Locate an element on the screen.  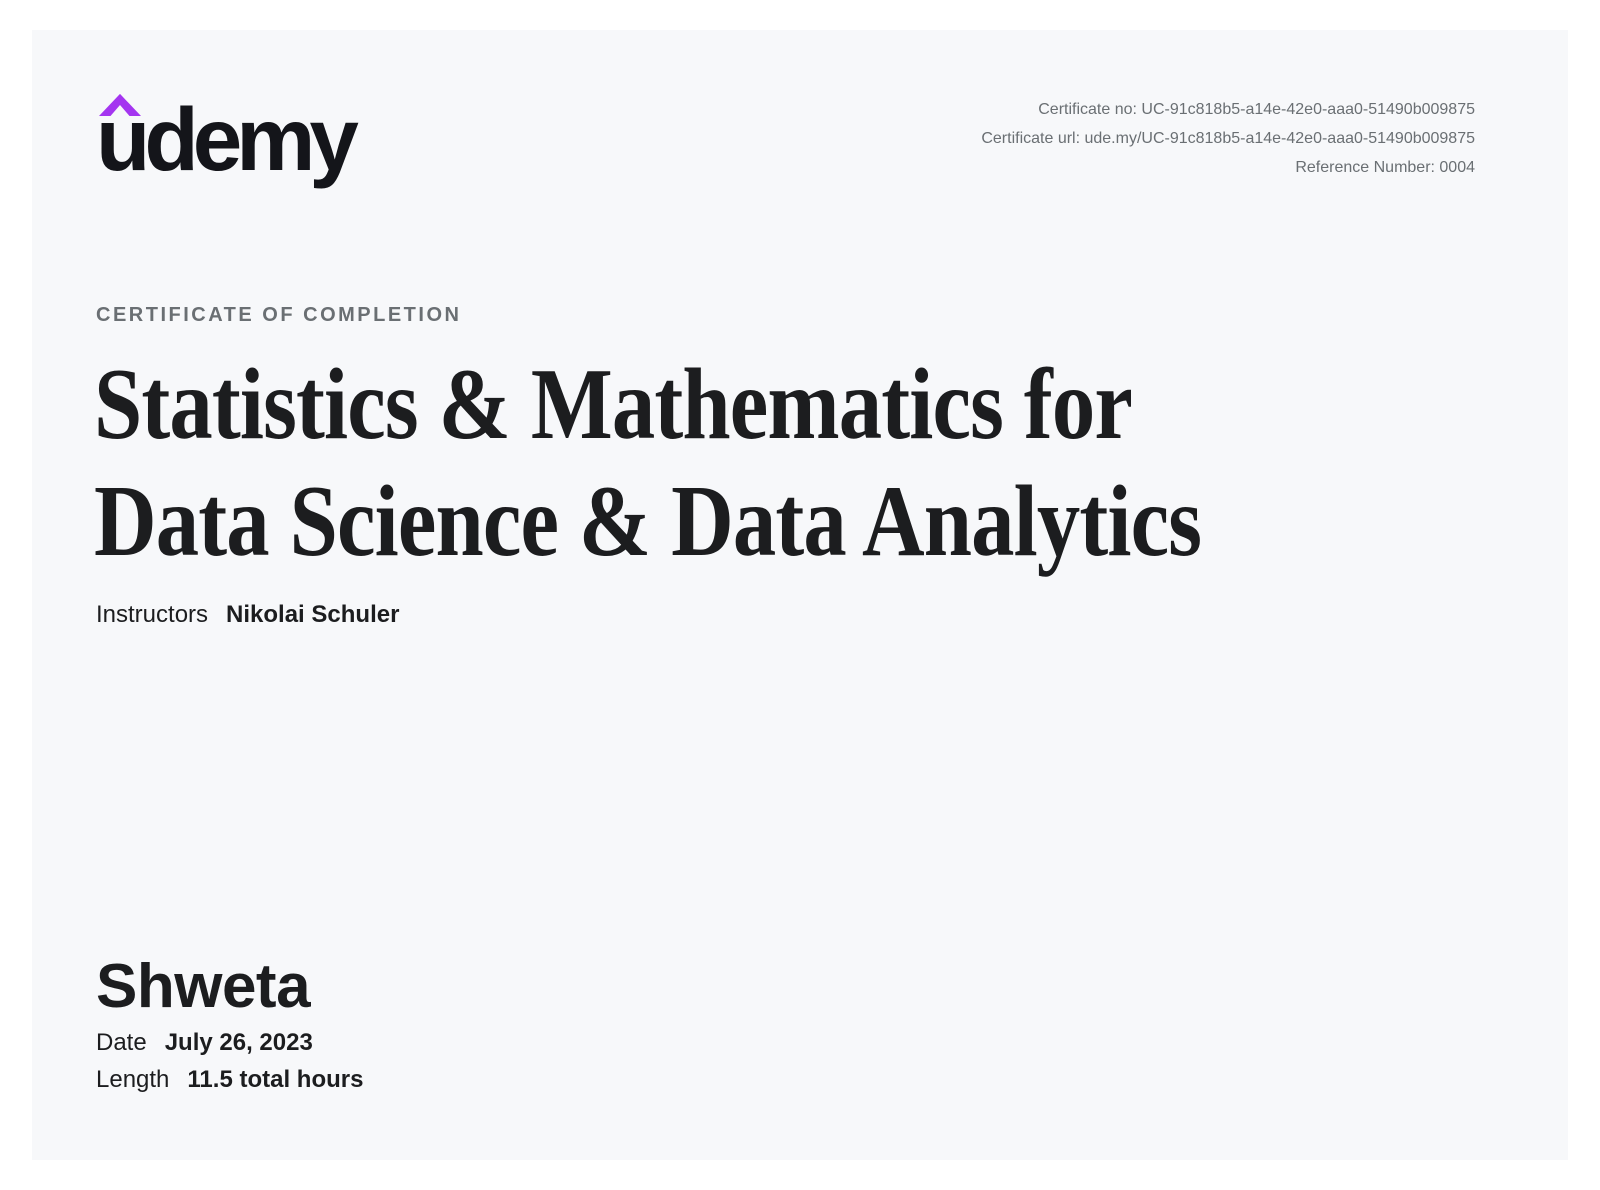
chevron-up-icon is located at coordinates (120, 105).